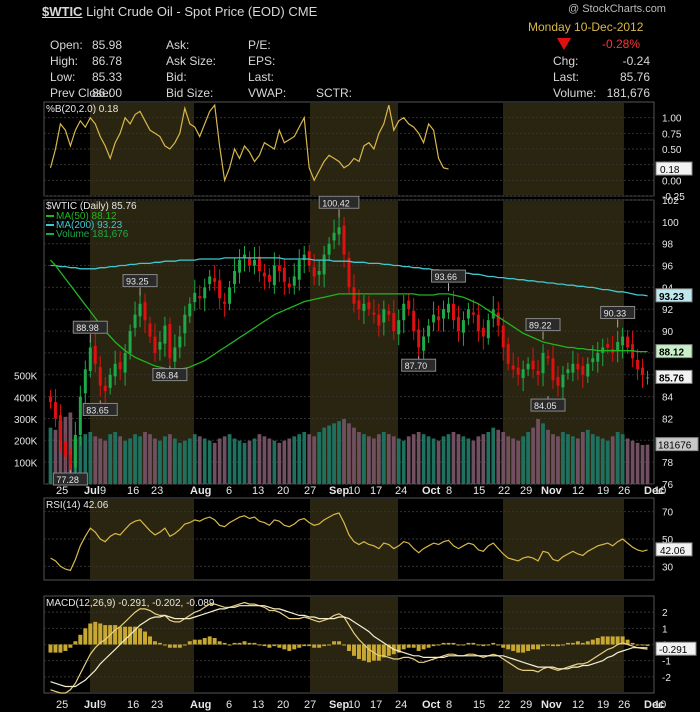 This screenshot has width=700, height=712. Describe the element at coordinates (401, 705) in the screenshot. I see `x-tick-label: 24` at that location.